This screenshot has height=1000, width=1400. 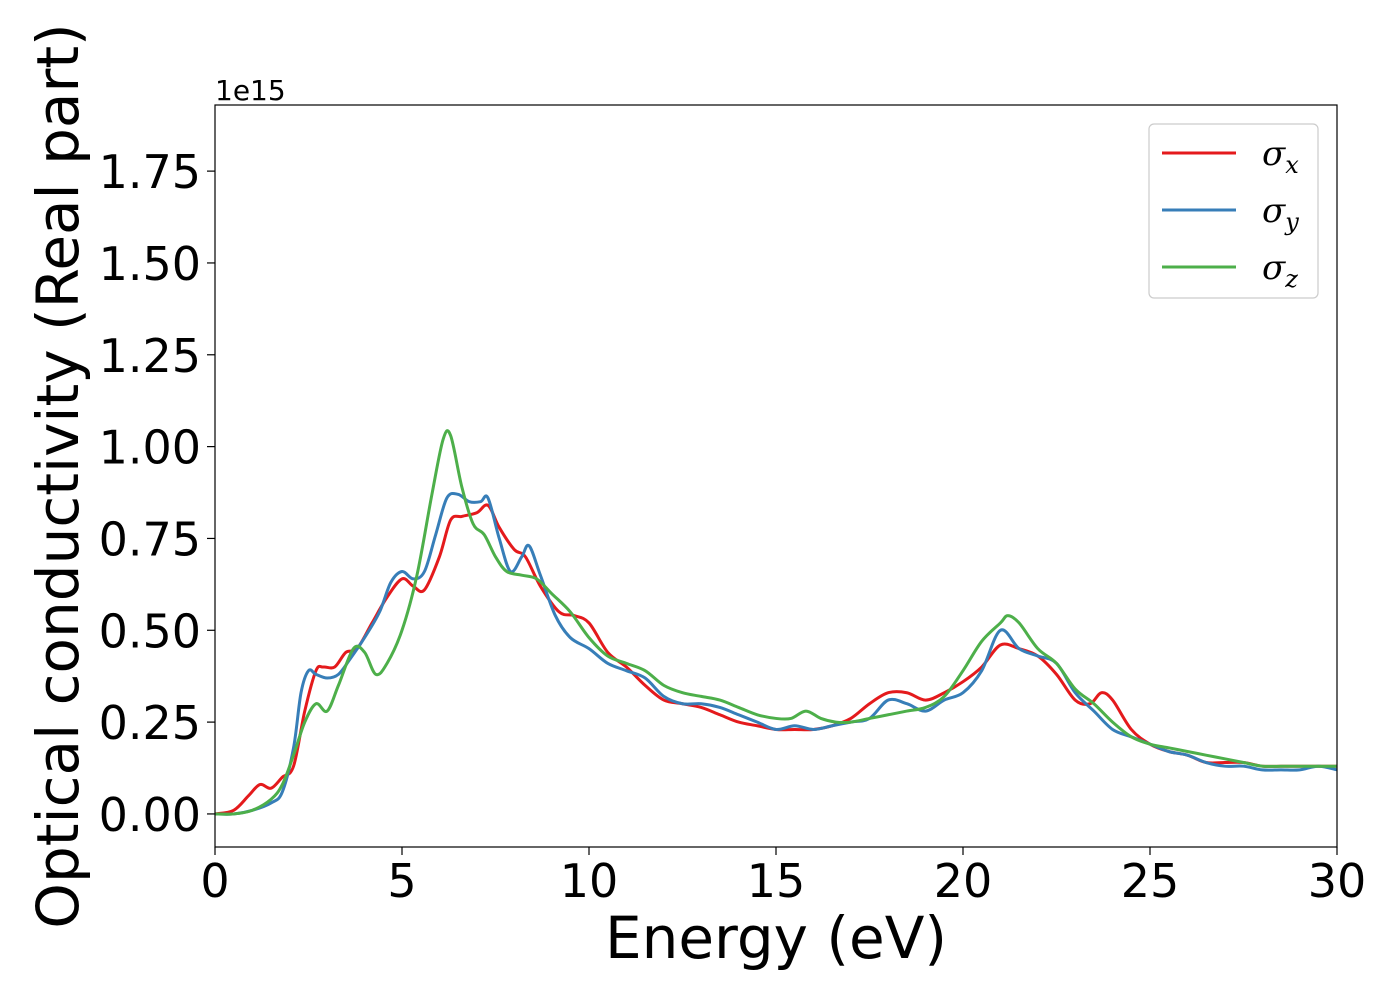 I want to click on y-tick-label: 0.75, so click(x=150, y=539).